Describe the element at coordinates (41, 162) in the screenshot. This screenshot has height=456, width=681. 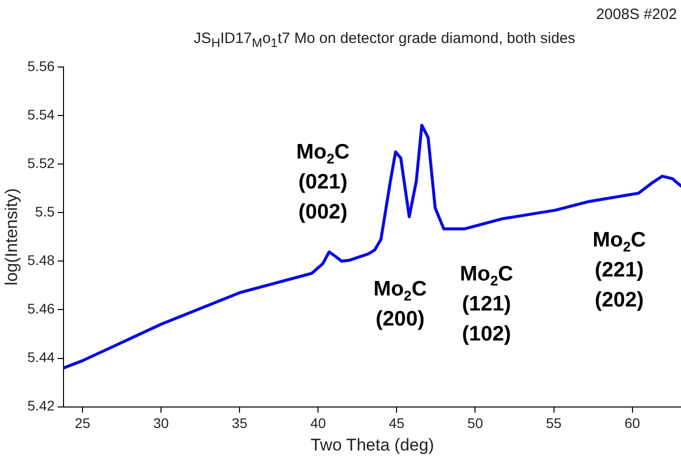
I see `y-tick-label: 5.52` at that location.